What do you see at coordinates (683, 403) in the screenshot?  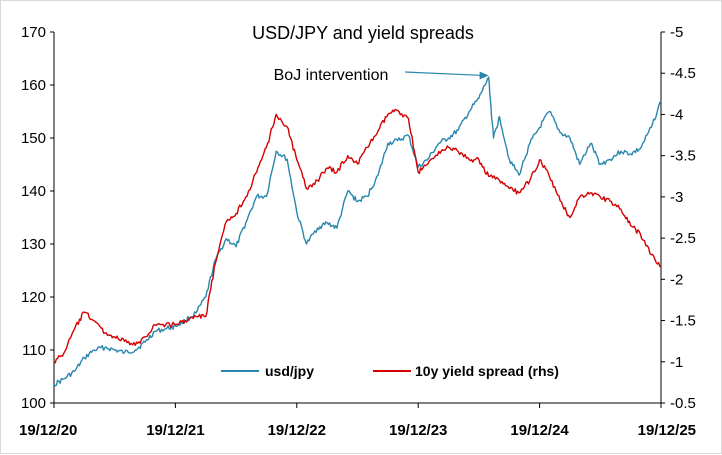 I see `right-tick-label: -0.5` at bounding box center [683, 403].